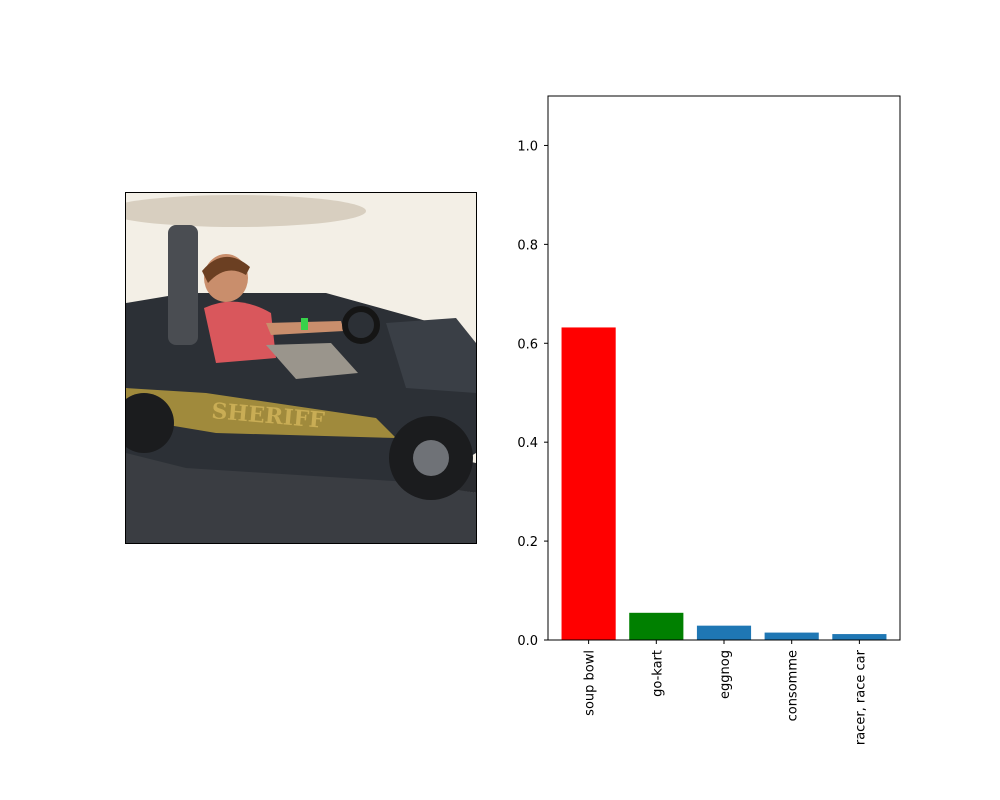  I want to click on x-tick-label: consomme, so click(793, 685).